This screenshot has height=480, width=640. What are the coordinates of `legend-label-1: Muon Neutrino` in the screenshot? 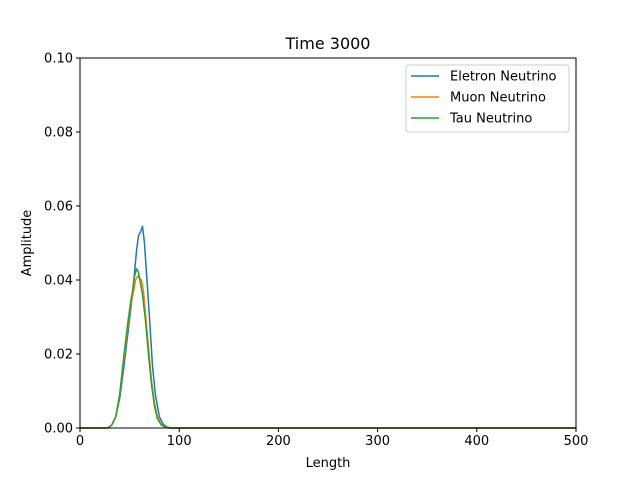 It's located at (498, 98).